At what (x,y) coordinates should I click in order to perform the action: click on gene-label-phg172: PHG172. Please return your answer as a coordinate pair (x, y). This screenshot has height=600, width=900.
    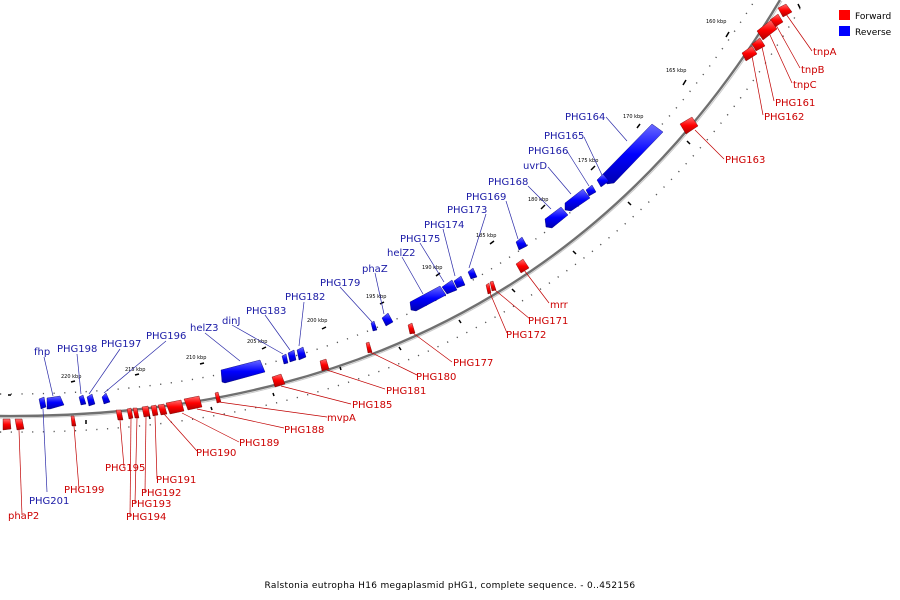
    Looking at the image, I should click on (526, 335).